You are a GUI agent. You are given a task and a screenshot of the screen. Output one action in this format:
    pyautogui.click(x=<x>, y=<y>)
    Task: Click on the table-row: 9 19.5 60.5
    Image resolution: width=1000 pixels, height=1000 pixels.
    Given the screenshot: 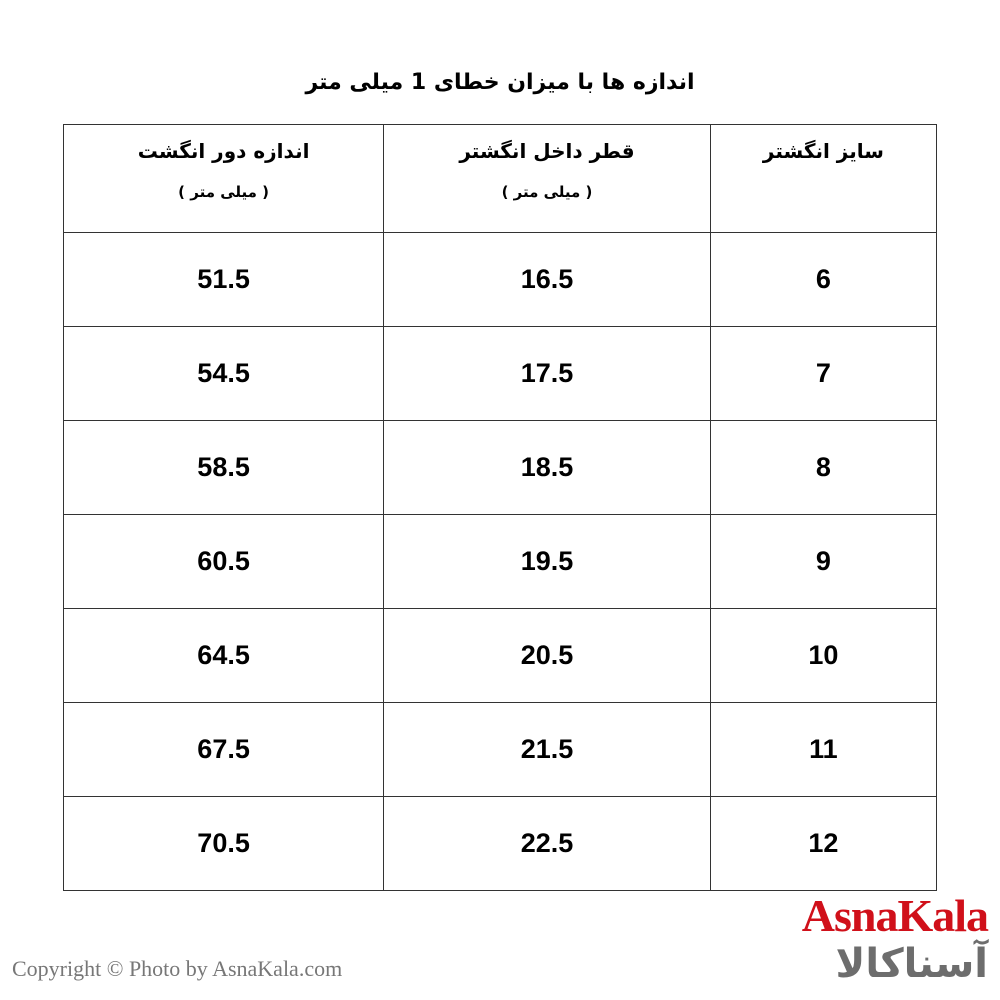 What is the action you would take?
    pyautogui.click(x=500, y=561)
    